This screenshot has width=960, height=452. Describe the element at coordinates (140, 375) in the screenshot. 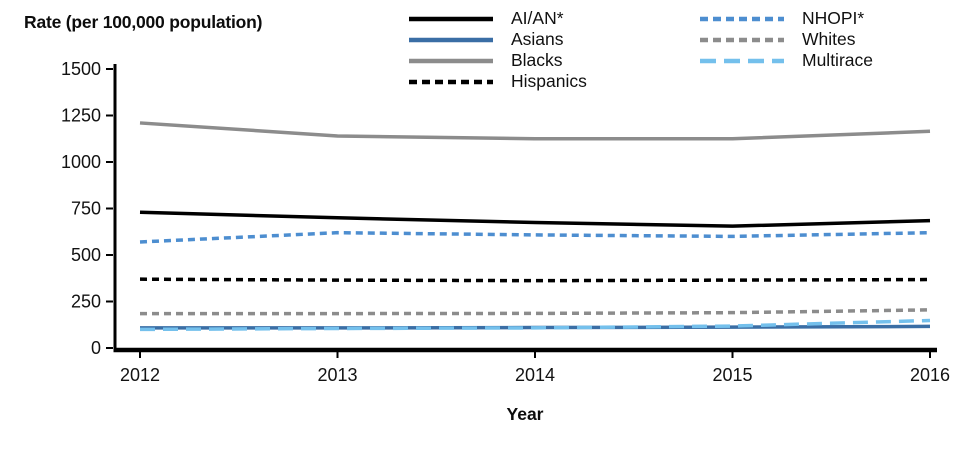

I see `x-tick-label: 2012` at that location.